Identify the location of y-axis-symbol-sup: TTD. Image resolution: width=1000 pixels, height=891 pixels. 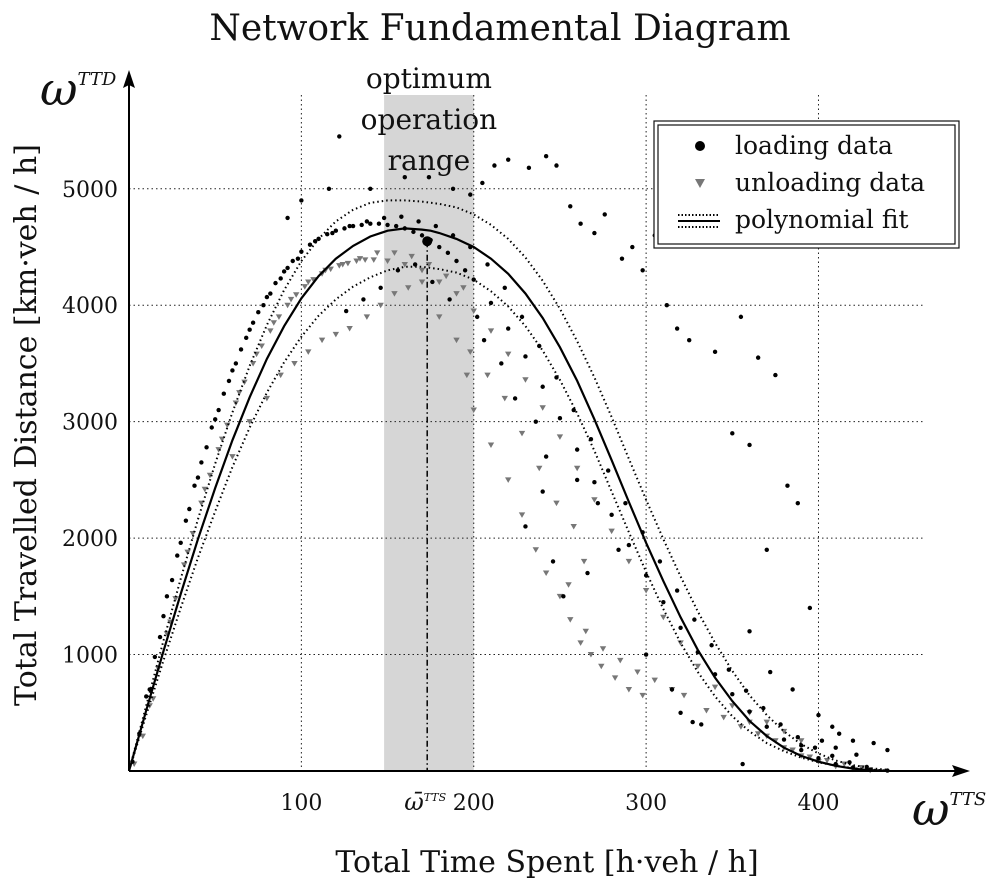
(97, 79).